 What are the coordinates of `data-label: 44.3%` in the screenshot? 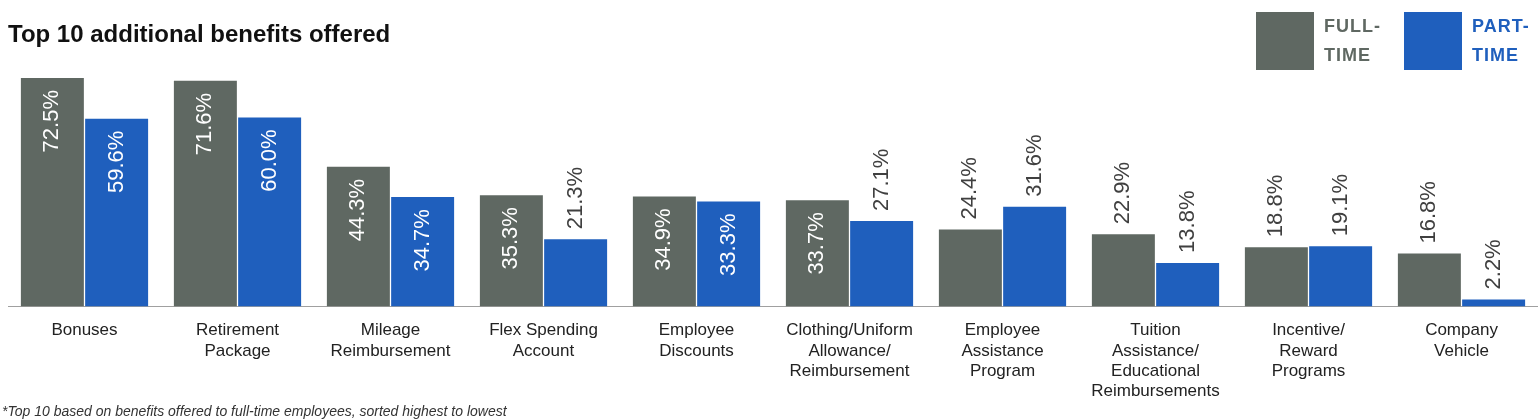 It's located at (357, 210).